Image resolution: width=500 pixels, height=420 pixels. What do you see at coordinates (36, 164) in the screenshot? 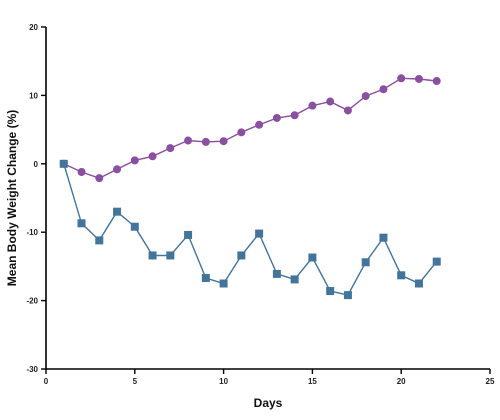
I see `y-tick-label: 0` at bounding box center [36, 164].